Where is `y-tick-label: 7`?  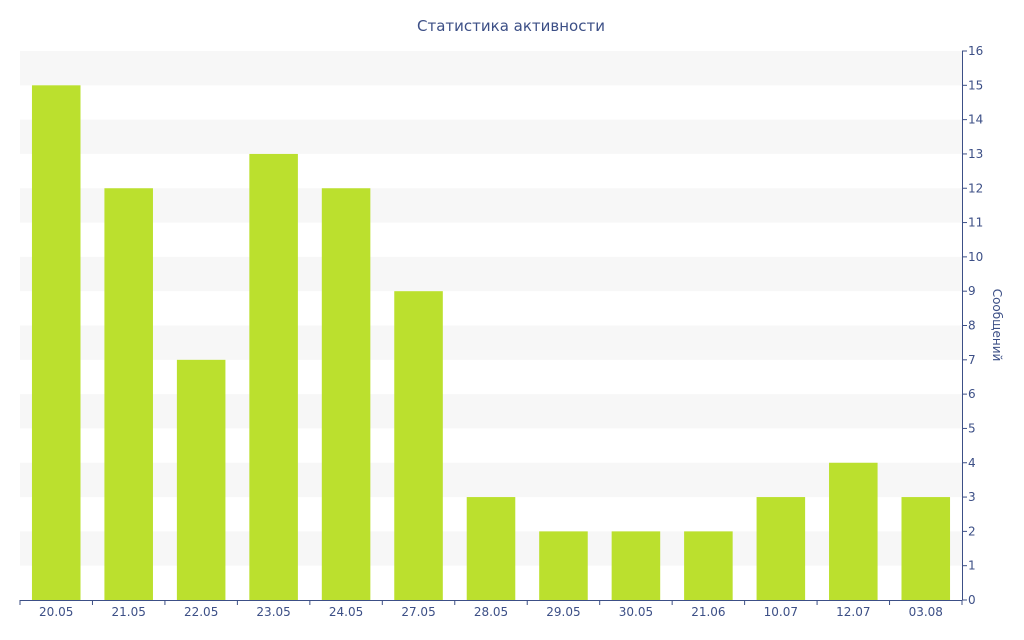
y-tick-label: 7 is located at coordinates (972, 360).